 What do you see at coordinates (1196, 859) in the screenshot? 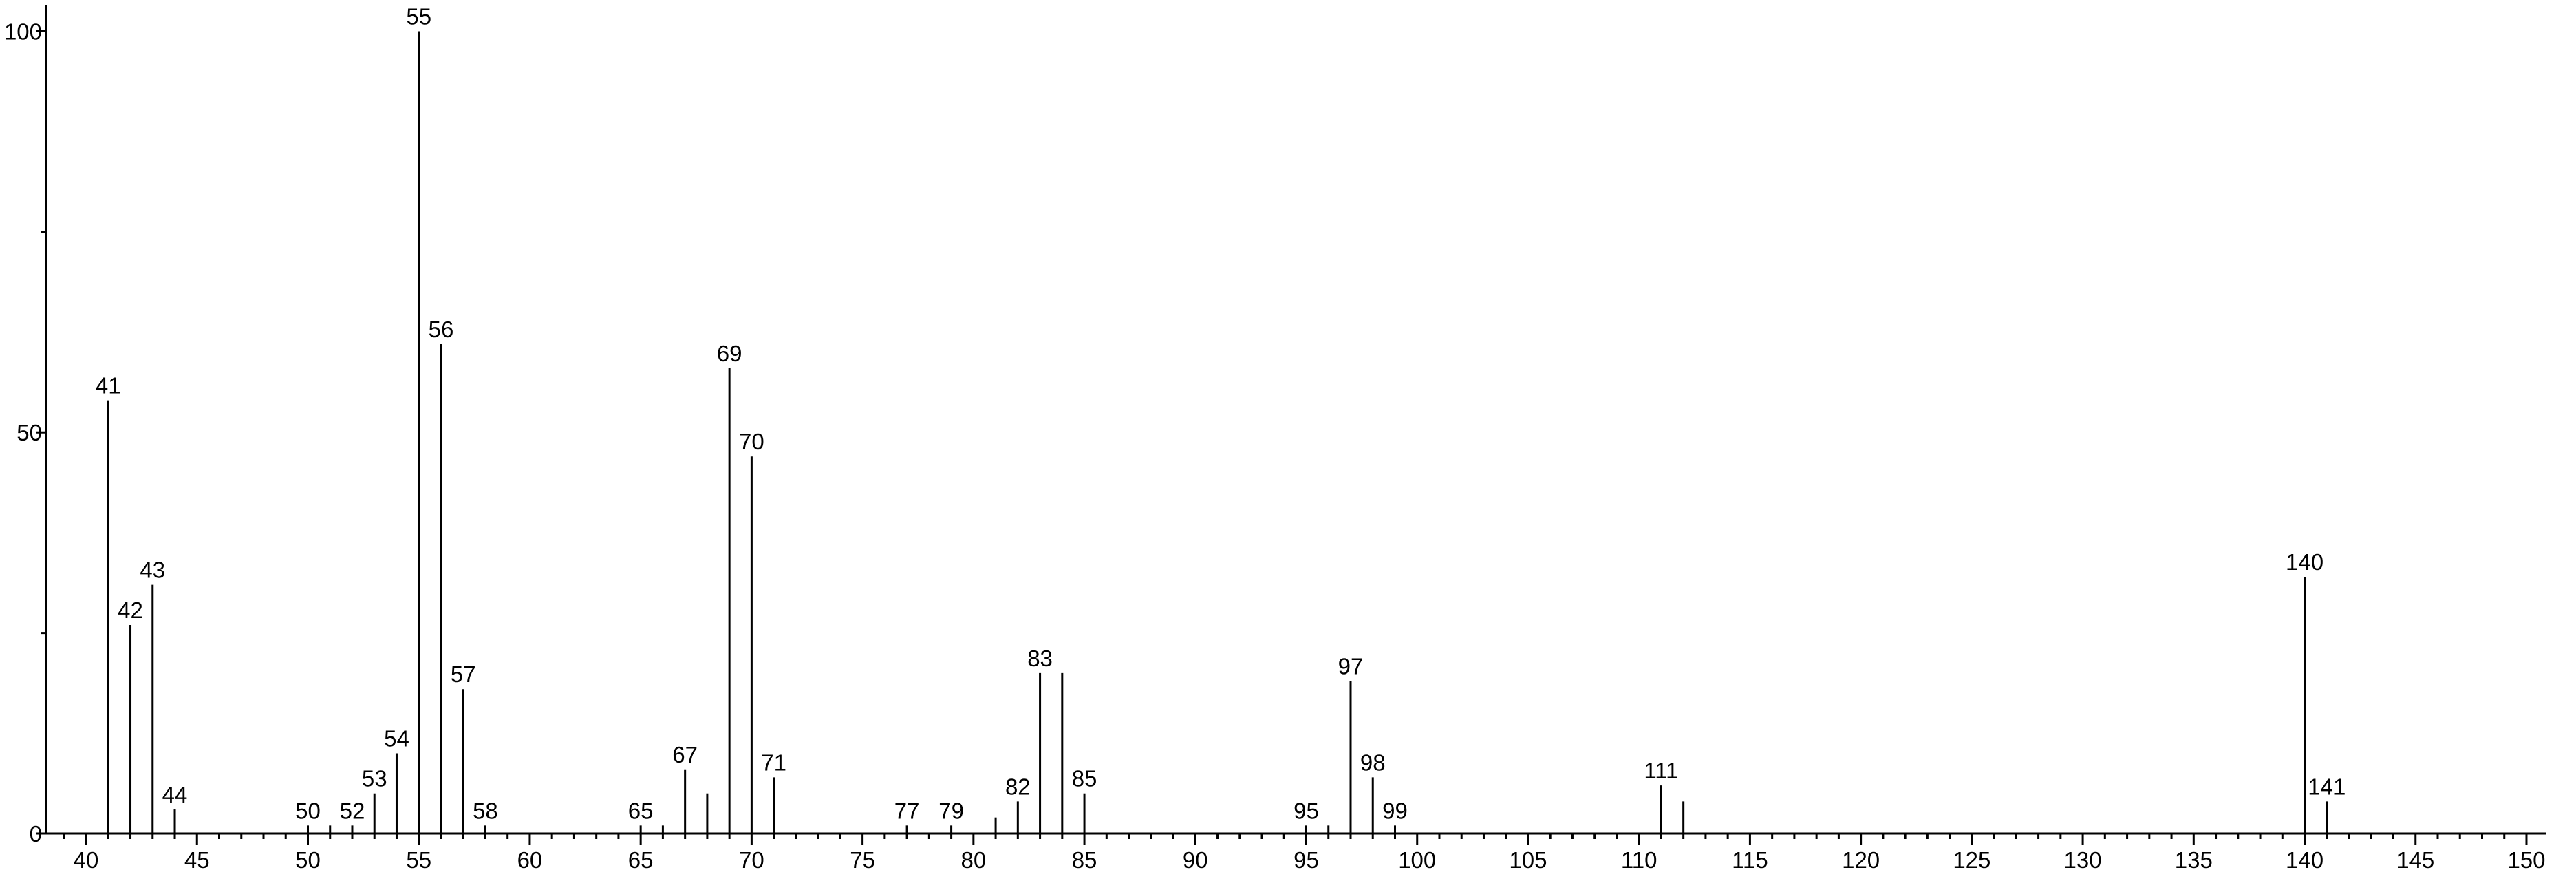
I see `x-tick-label: 90` at bounding box center [1196, 859].